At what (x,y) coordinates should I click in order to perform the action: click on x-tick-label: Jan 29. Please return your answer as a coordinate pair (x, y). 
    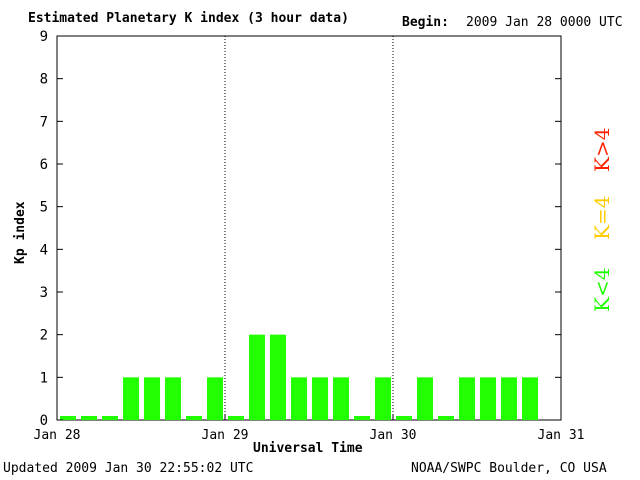
    Looking at the image, I should click on (225, 435).